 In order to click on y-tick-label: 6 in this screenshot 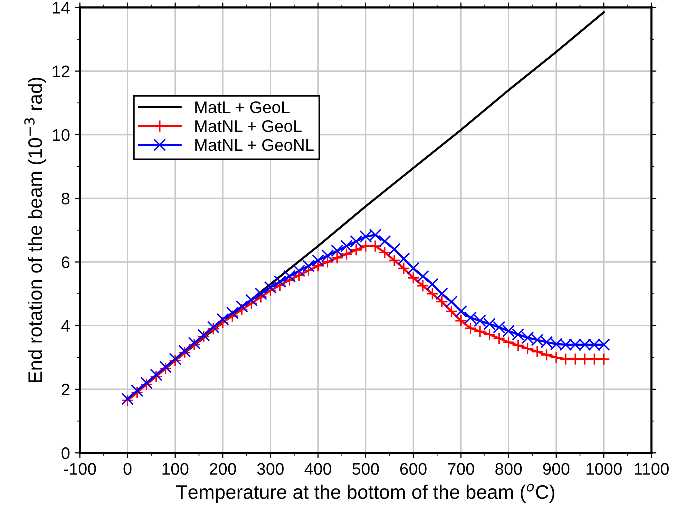, I will do `click(66, 262)`.